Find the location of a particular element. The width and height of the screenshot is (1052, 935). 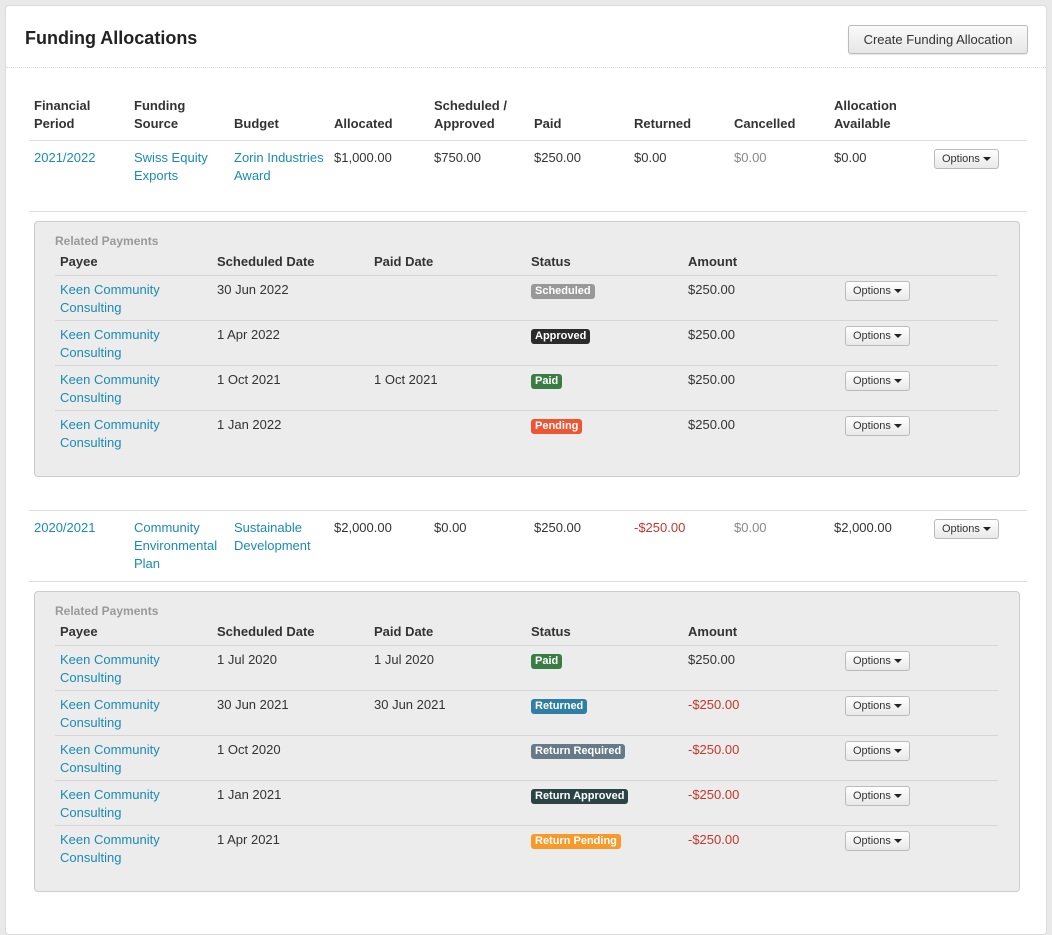

allocation-available: $0.00 is located at coordinates (850, 157).